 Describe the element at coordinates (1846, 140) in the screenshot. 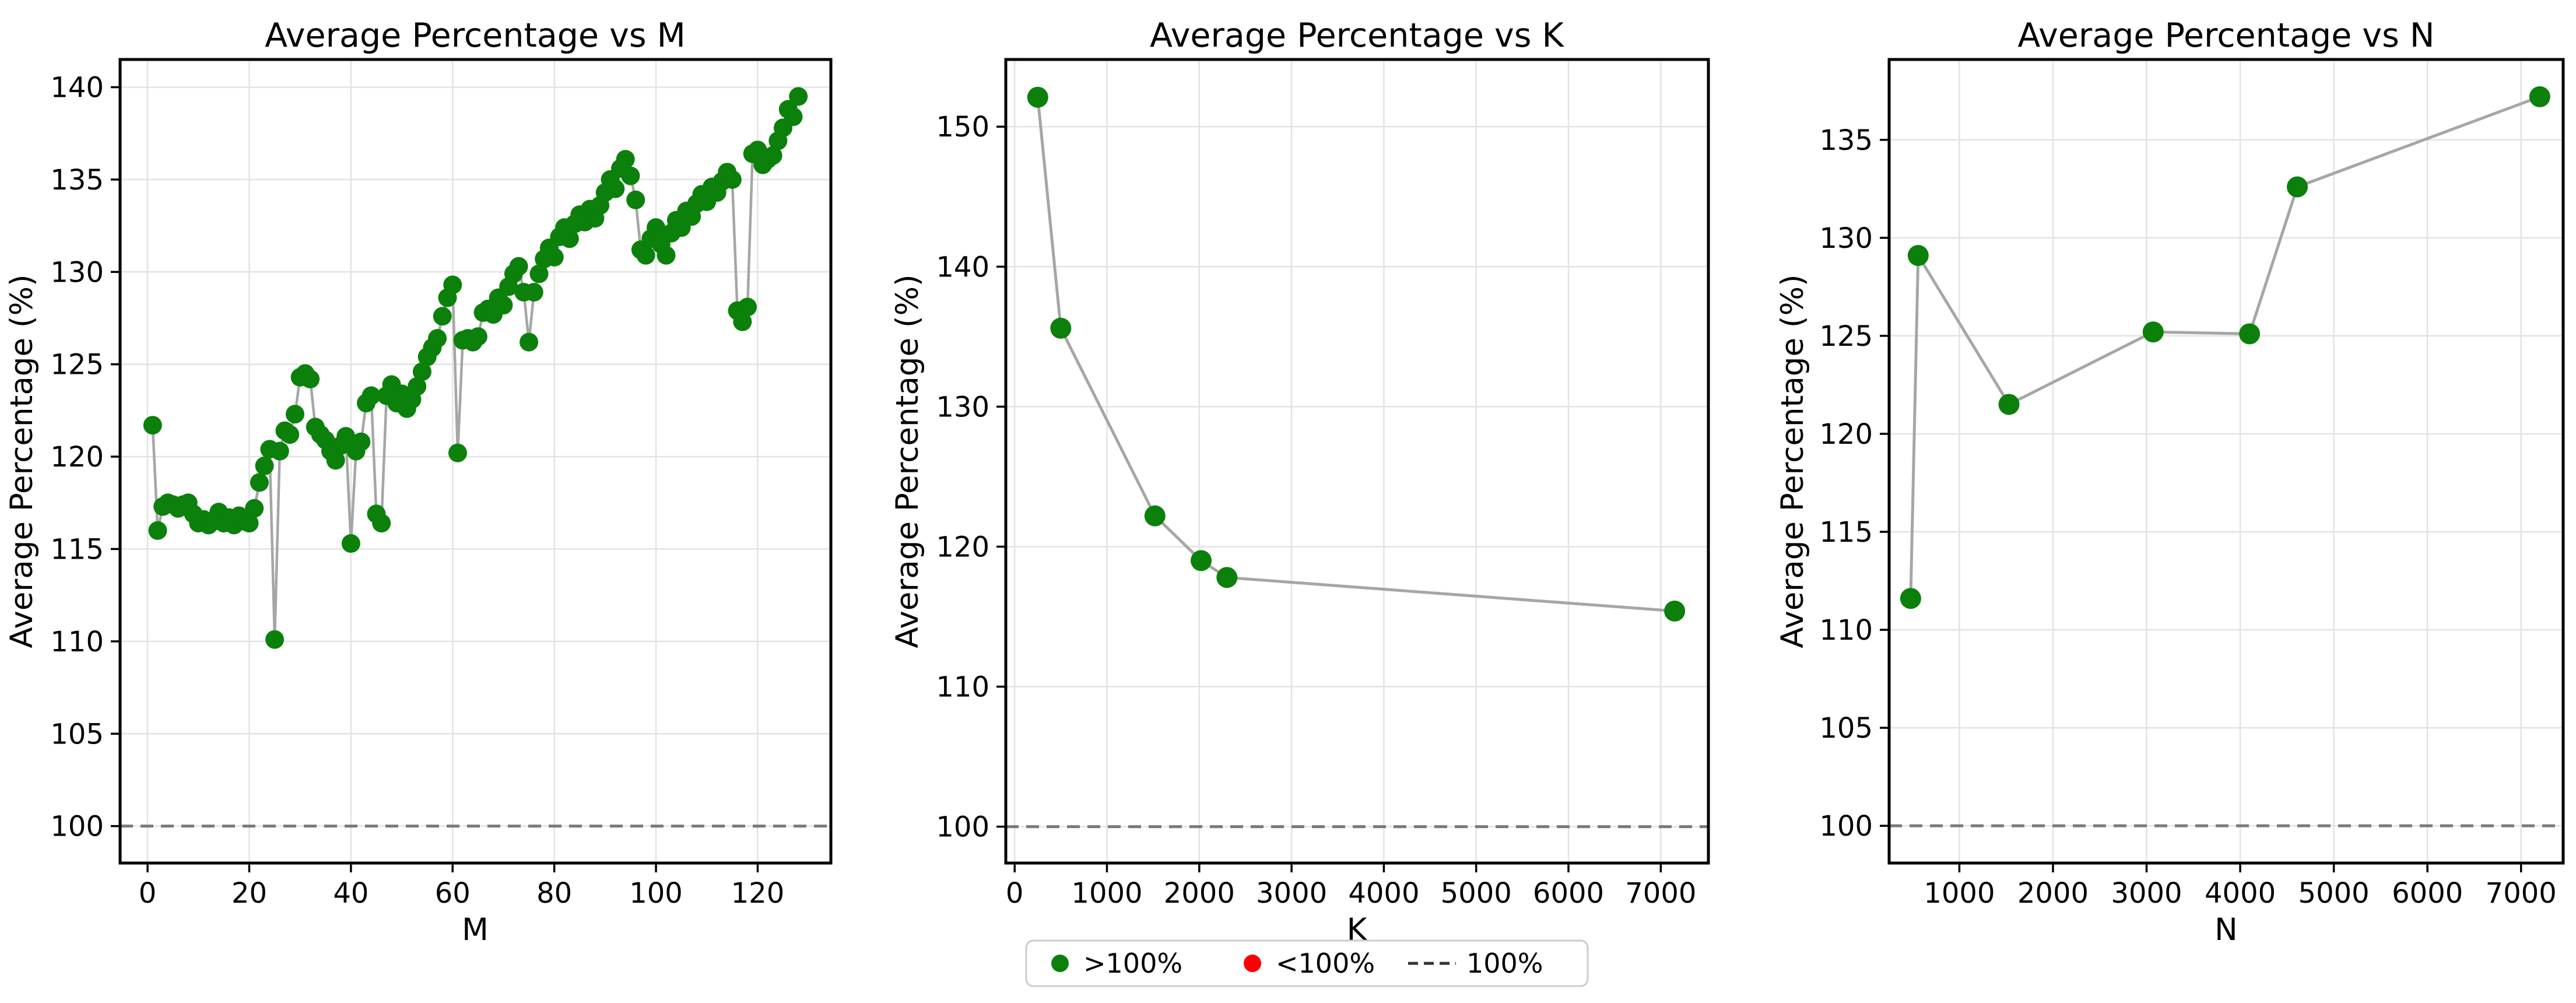

I see `y-tick-label: 135` at that location.